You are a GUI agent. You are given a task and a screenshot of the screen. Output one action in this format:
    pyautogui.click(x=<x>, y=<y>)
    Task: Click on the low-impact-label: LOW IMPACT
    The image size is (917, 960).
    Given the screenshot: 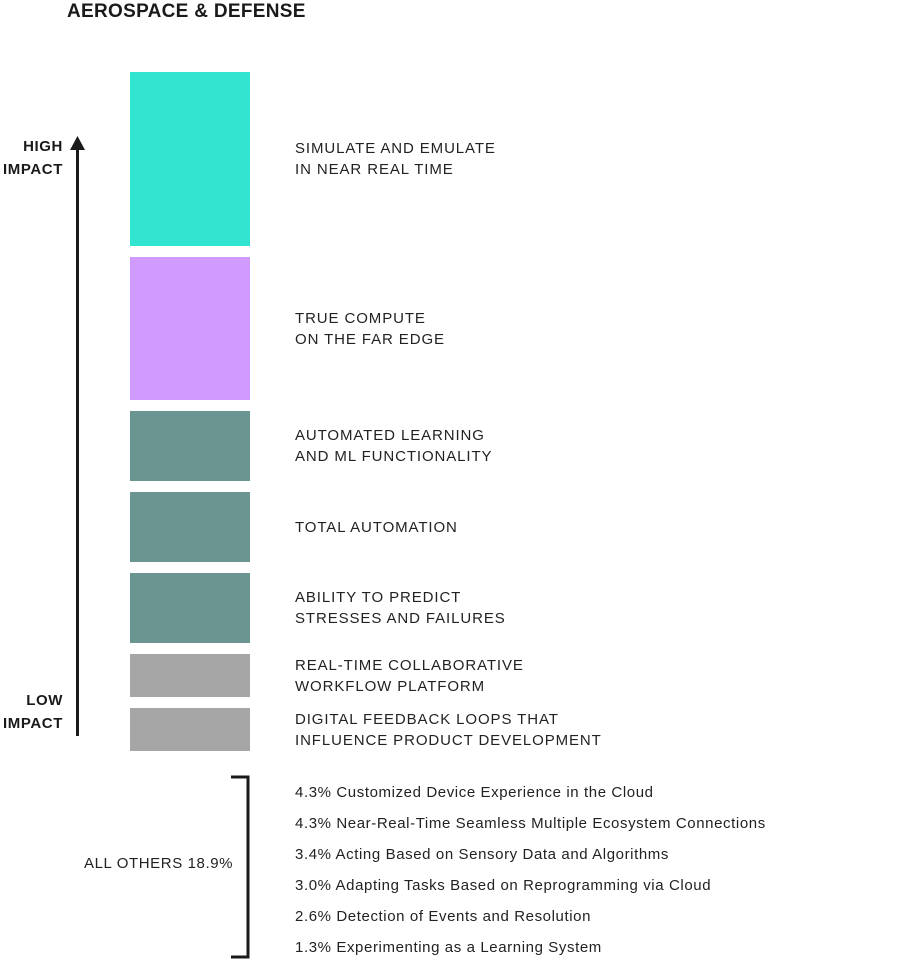 What is the action you would take?
    pyautogui.click(x=31, y=712)
    